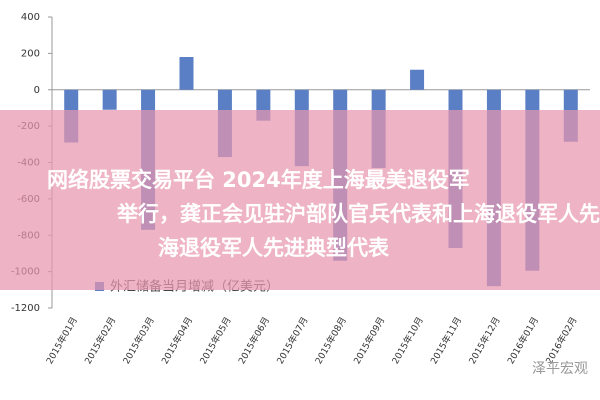 This screenshot has height=400, width=600. I want to click on y-tick-label: -1200, so click(25, 308).